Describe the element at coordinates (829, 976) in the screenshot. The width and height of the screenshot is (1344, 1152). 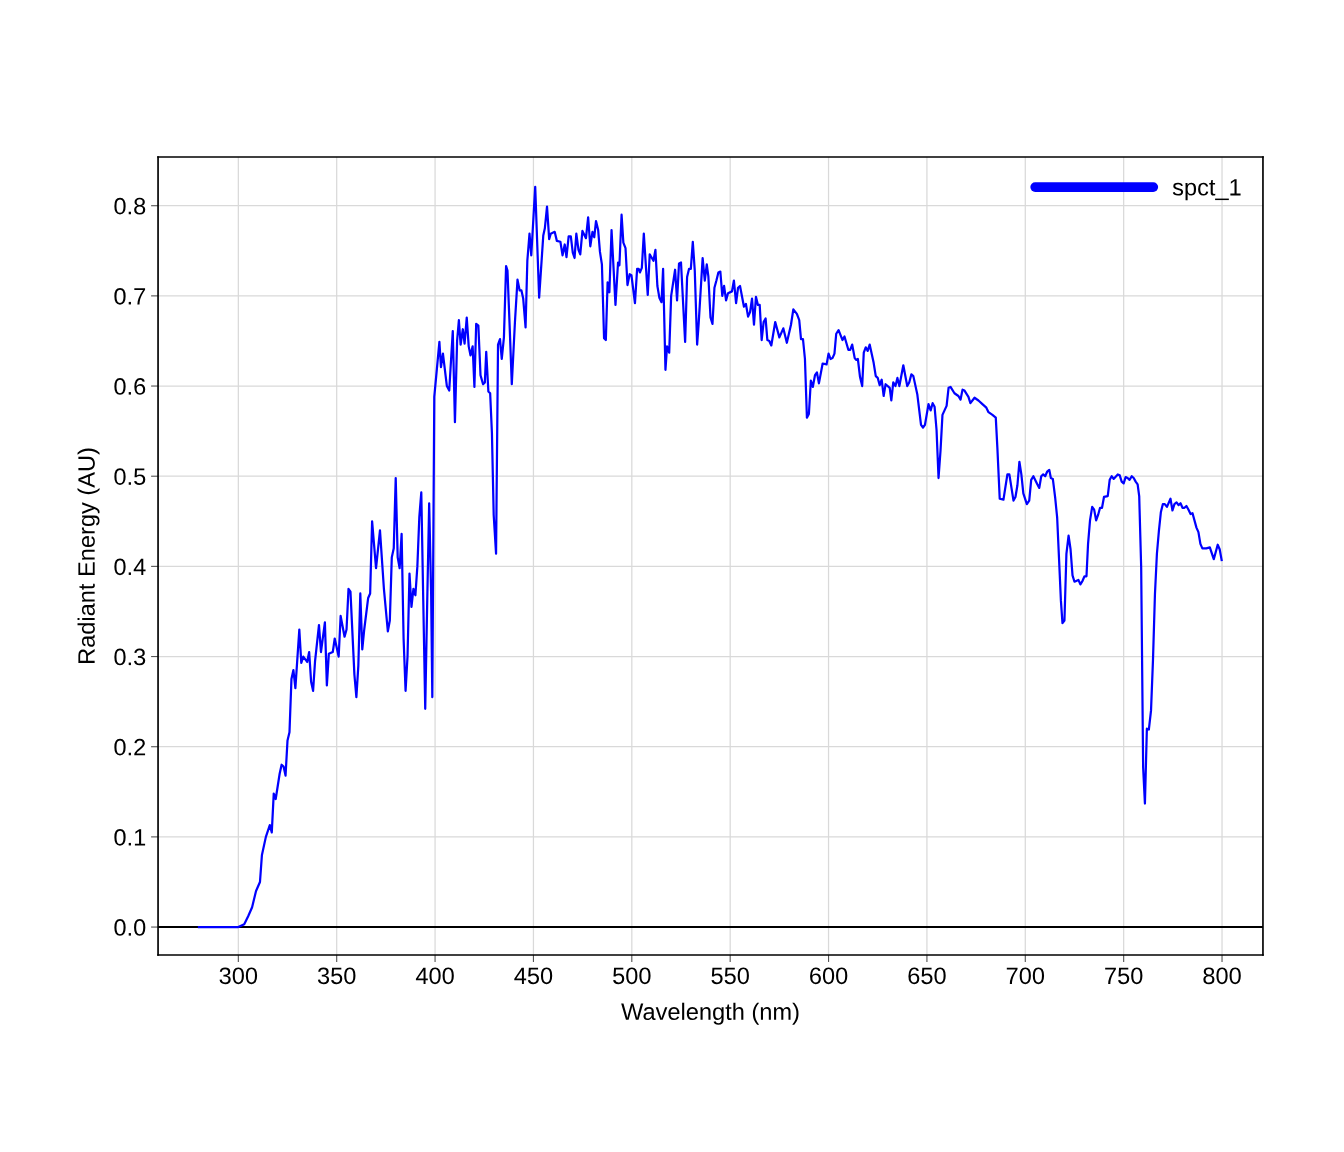
I see `x-tick-label: 600` at that location.